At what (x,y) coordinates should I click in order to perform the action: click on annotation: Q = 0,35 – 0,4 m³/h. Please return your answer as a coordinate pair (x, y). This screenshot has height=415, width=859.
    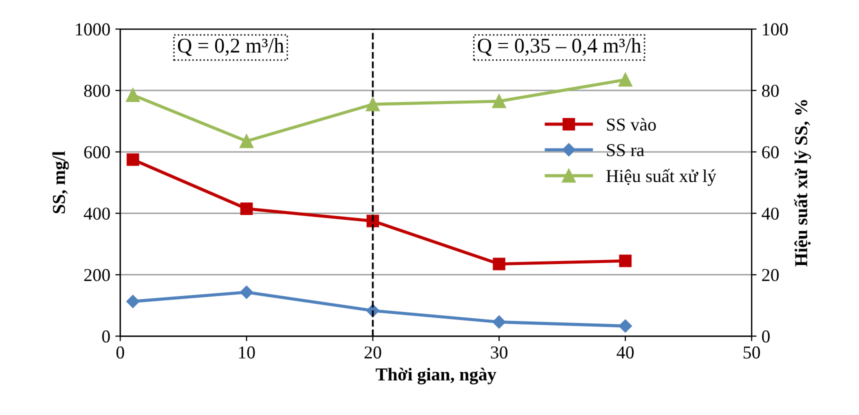
    Looking at the image, I should click on (560, 47).